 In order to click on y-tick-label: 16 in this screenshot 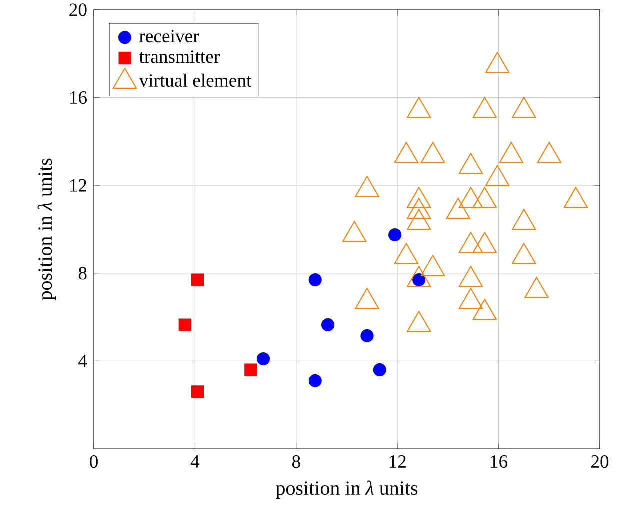, I will do `click(78, 98)`.